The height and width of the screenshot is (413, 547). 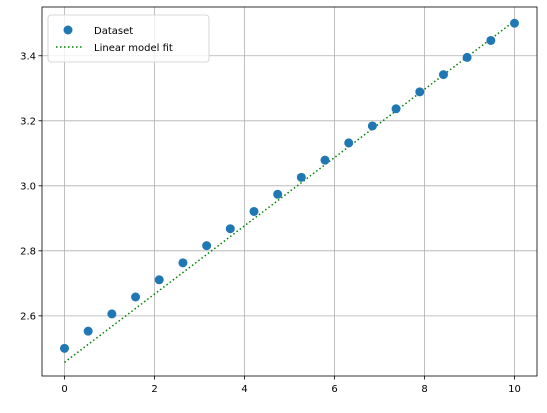 I want to click on legend-label-fit: Linear model fit, so click(x=133, y=48).